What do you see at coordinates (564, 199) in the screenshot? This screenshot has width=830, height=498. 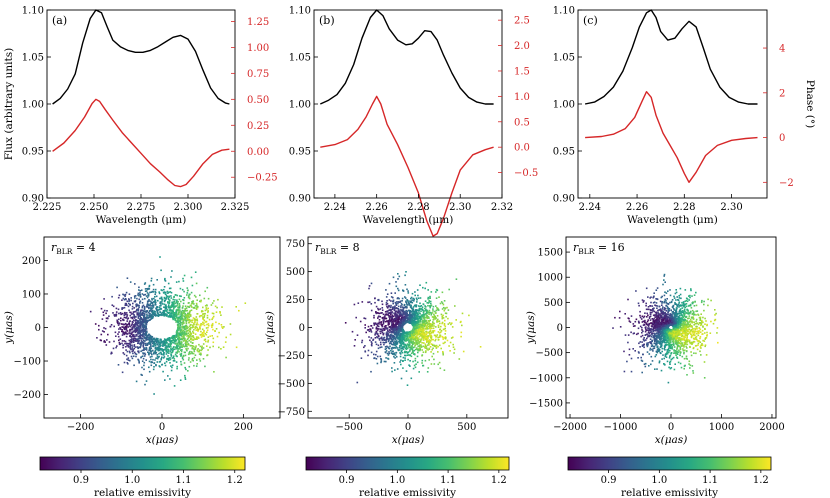 I see `y-tick-label: 0.90` at bounding box center [564, 199].